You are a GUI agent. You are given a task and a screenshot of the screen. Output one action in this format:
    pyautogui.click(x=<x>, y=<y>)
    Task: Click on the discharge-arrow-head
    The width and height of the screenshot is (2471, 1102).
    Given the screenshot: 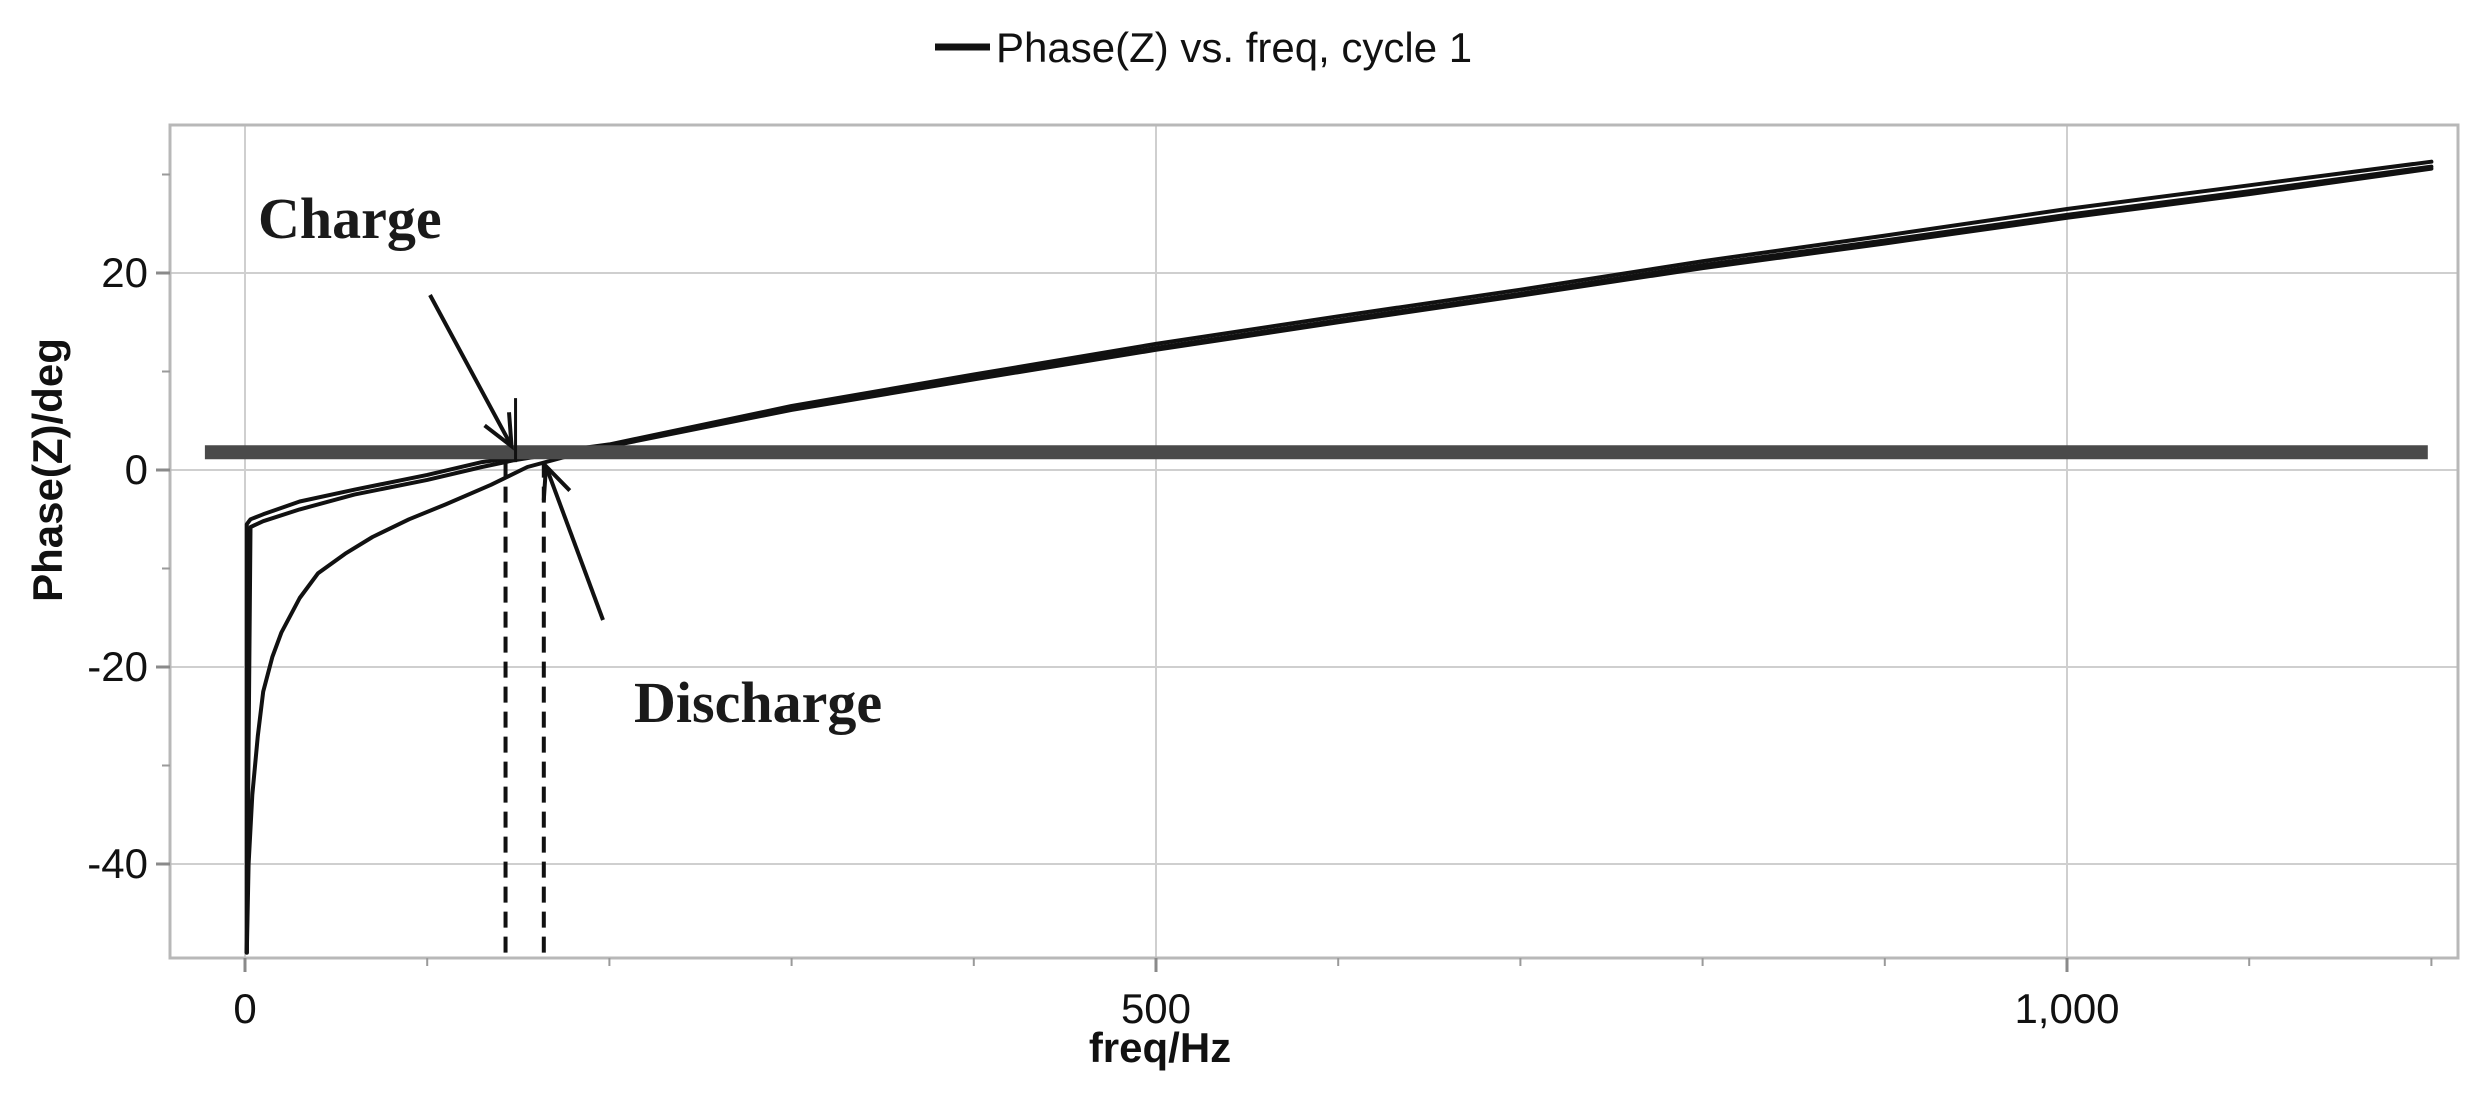 What is the action you would take?
    pyautogui.click(x=556, y=481)
    